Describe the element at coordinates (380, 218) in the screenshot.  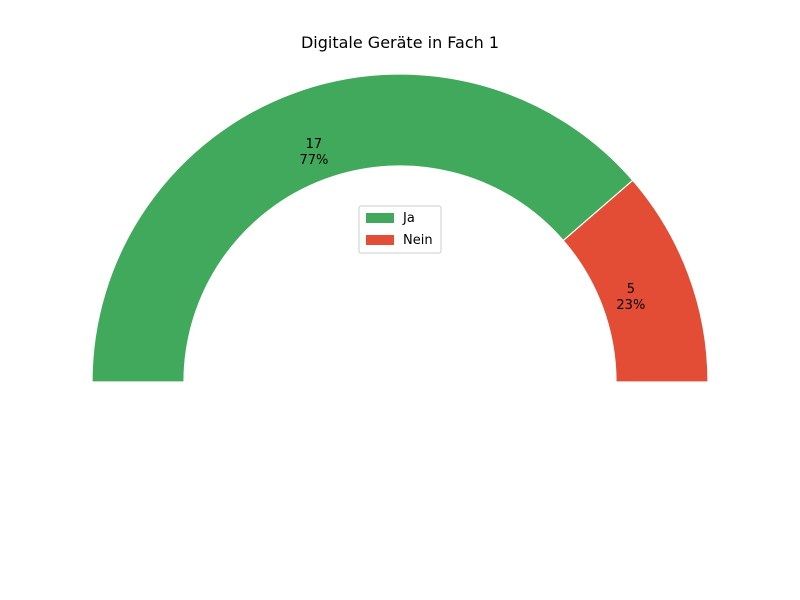
I see `legend-swatch-ja` at that location.